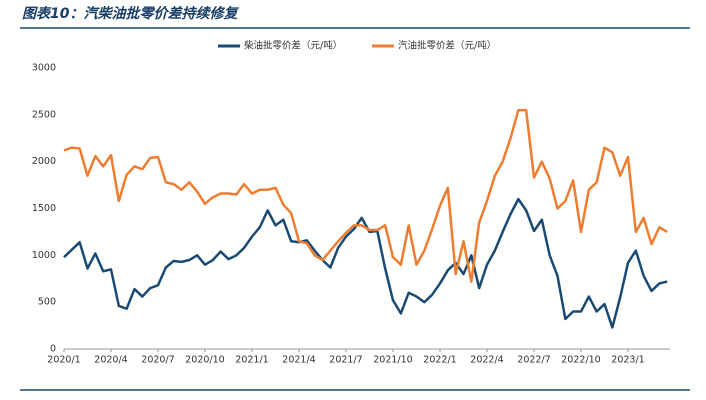 The height and width of the screenshot is (400, 706). What do you see at coordinates (53, 349) in the screenshot?
I see `y-tick-label: 0` at bounding box center [53, 349].